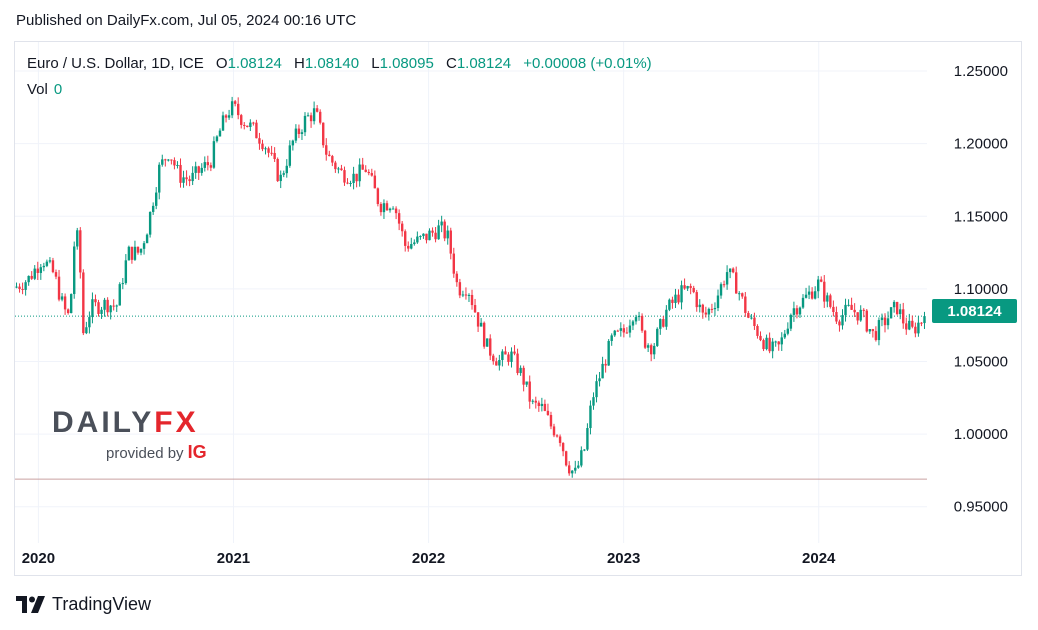 Image resolution: width=1038 pixels, height=630 pixels. I want to click on volume-legend: Vol 0, so click(44, 89).